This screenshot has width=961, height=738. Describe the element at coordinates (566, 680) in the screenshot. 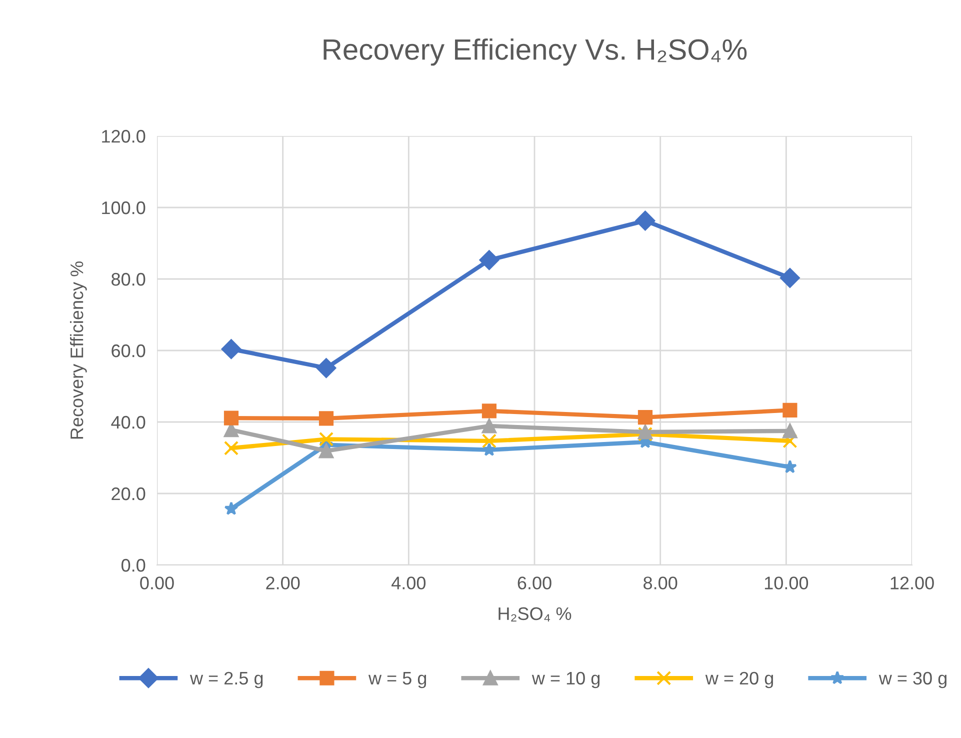

I see `legend-label: w = 10 g` at that location.